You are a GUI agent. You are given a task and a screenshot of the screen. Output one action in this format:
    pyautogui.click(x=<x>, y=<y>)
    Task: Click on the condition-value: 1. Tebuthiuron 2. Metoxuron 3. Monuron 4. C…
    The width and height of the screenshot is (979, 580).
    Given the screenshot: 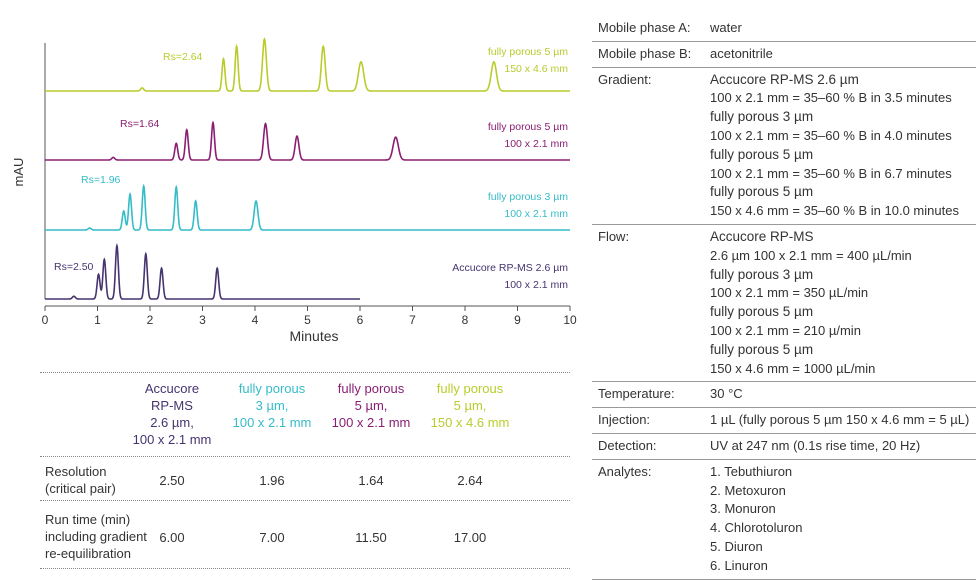 What is the action you would take?
    pyautogui.click(x=843, y=519)
    